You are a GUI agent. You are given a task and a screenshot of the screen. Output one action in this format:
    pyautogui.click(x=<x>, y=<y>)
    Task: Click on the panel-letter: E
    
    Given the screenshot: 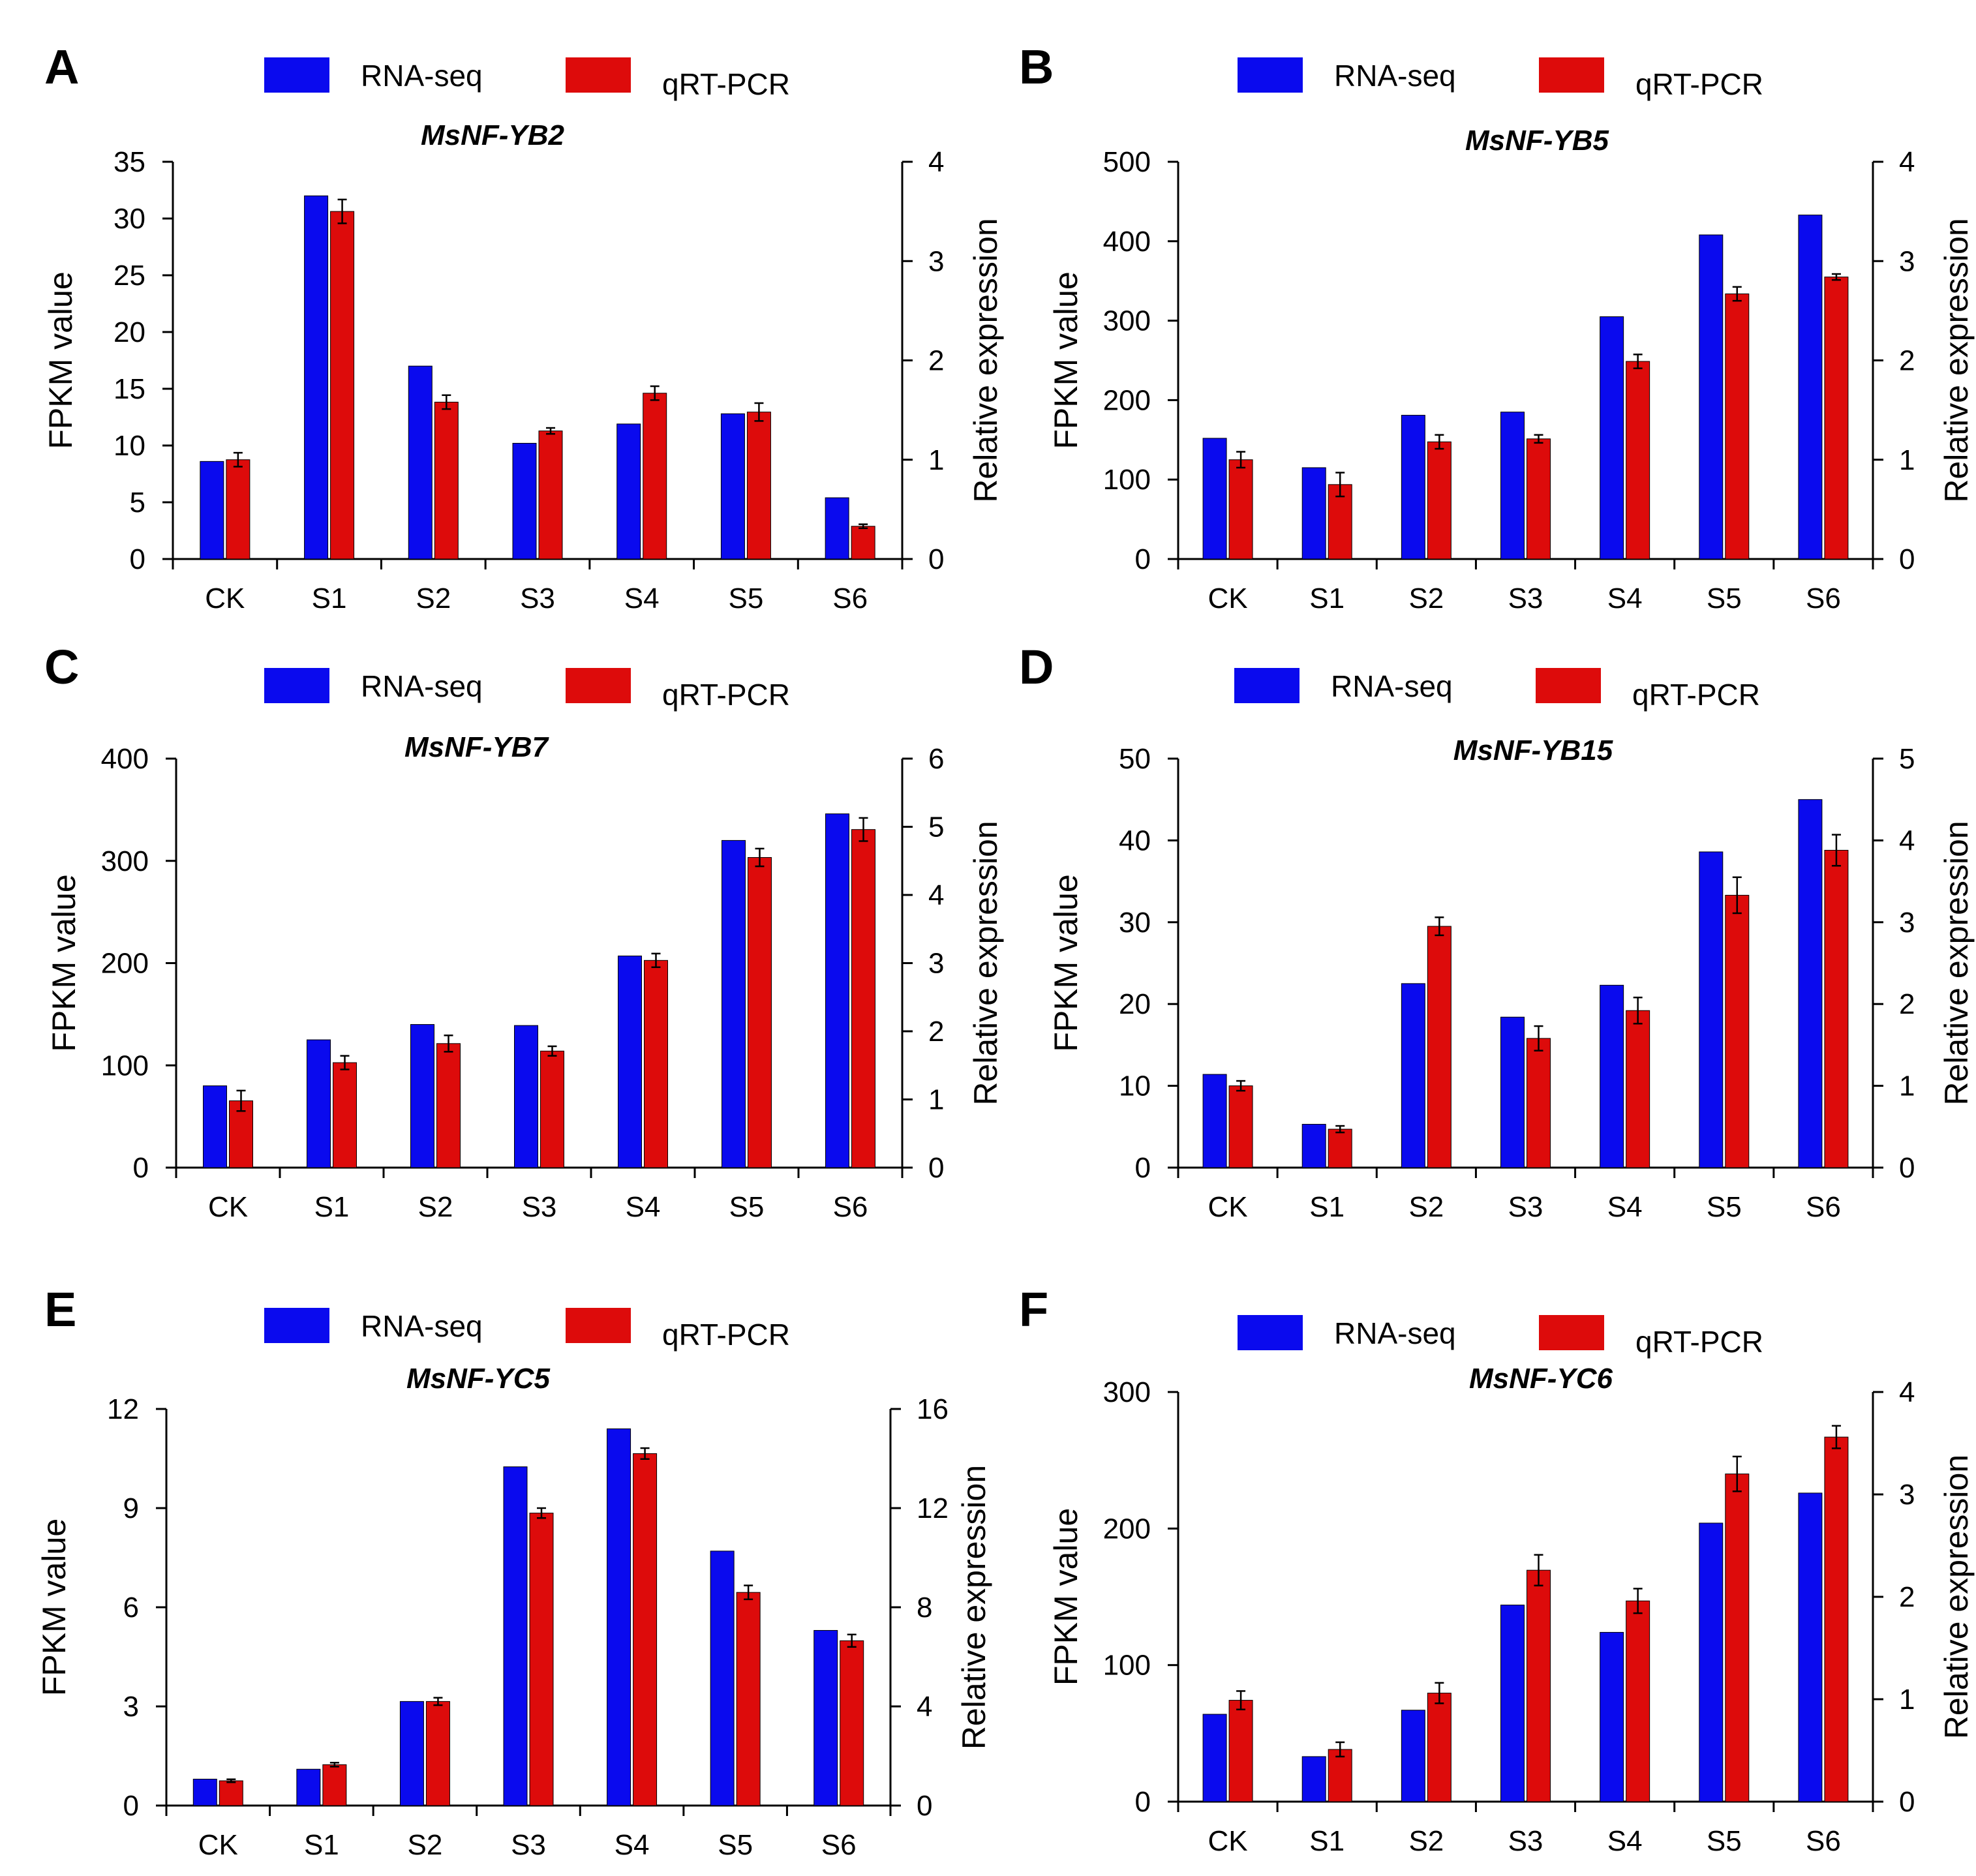 What is the action you would take?
    pyautogui.click(x=60, y=1309)
    